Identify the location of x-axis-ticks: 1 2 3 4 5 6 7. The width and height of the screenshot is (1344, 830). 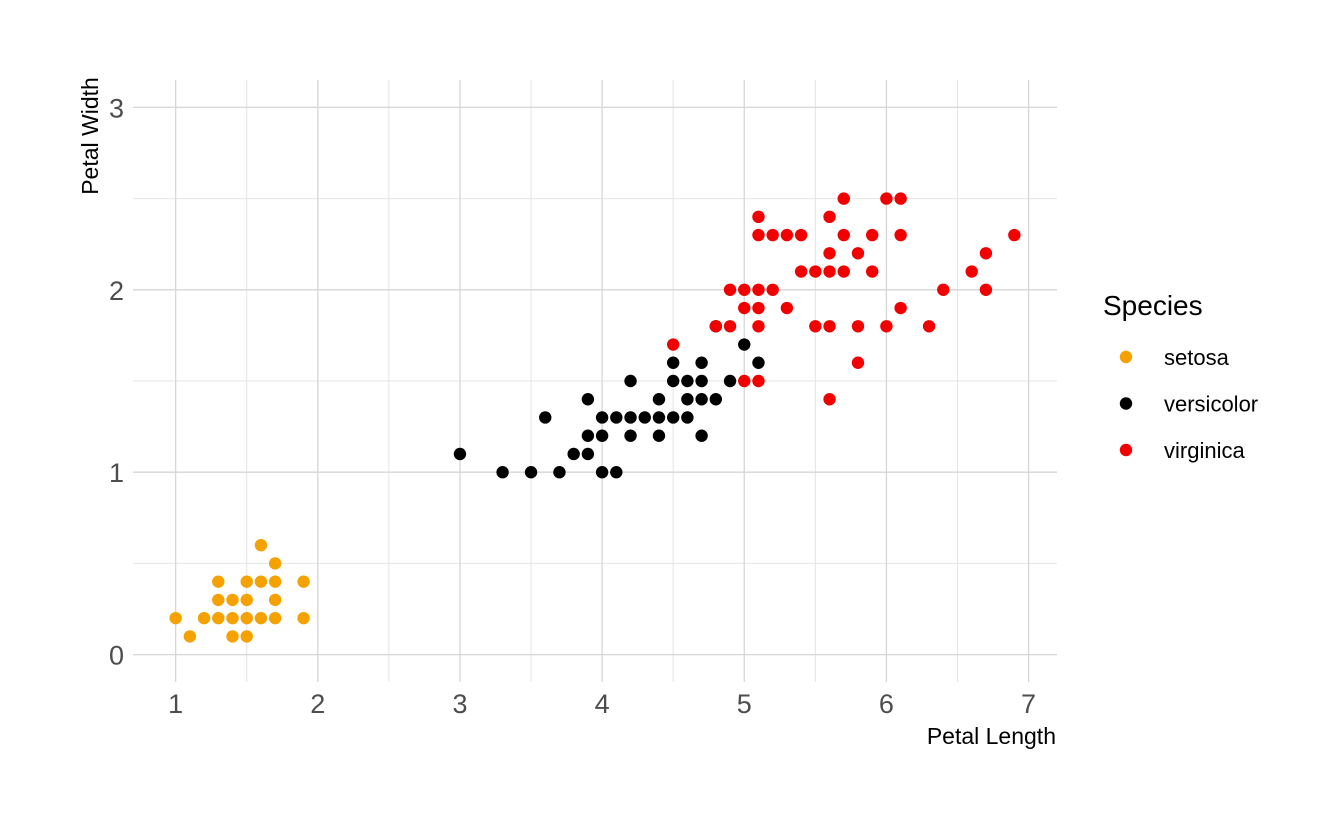
(602, 704).